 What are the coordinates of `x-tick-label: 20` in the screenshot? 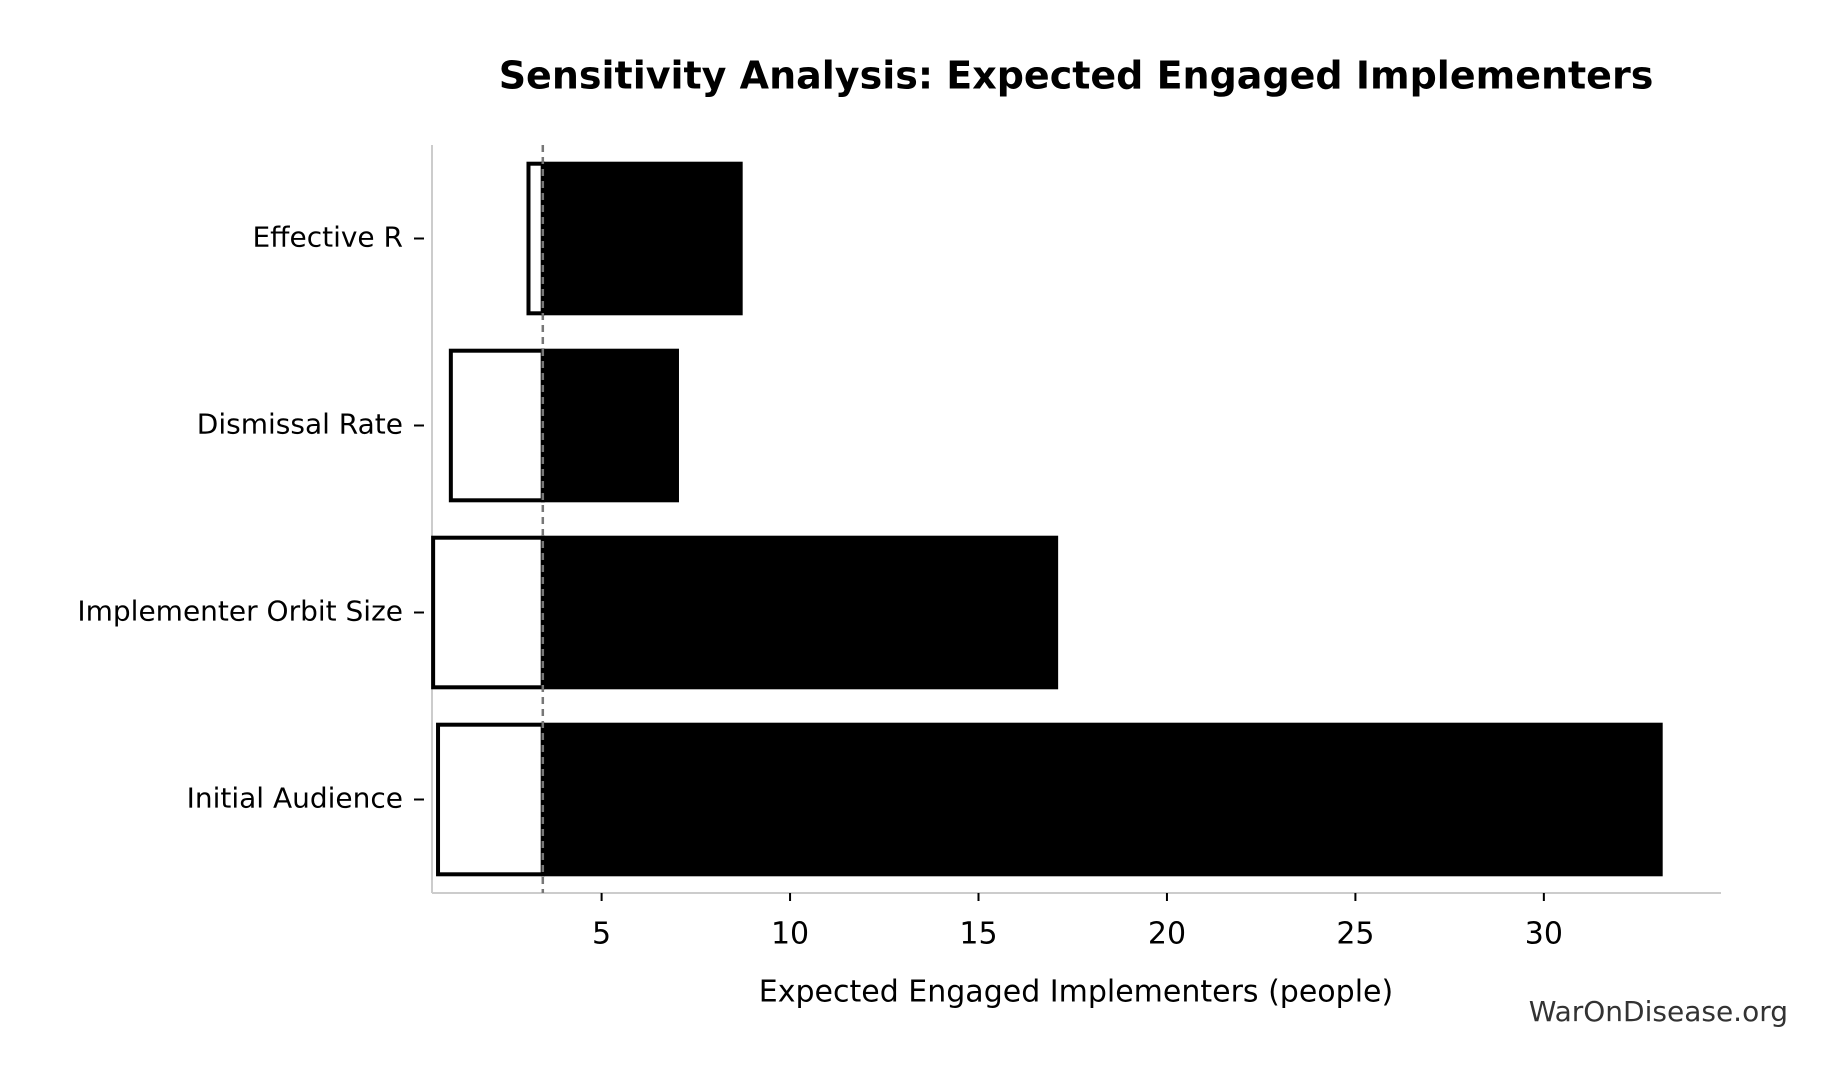 It's located at (1167, 934).